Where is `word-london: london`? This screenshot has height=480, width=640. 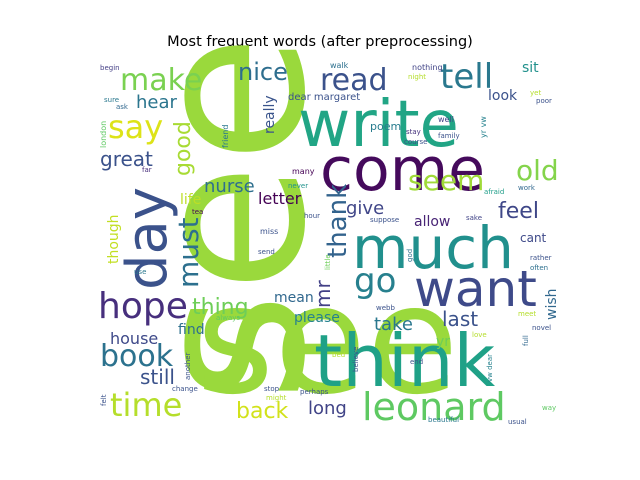 word-london: london is located at coordinates (103, 134).